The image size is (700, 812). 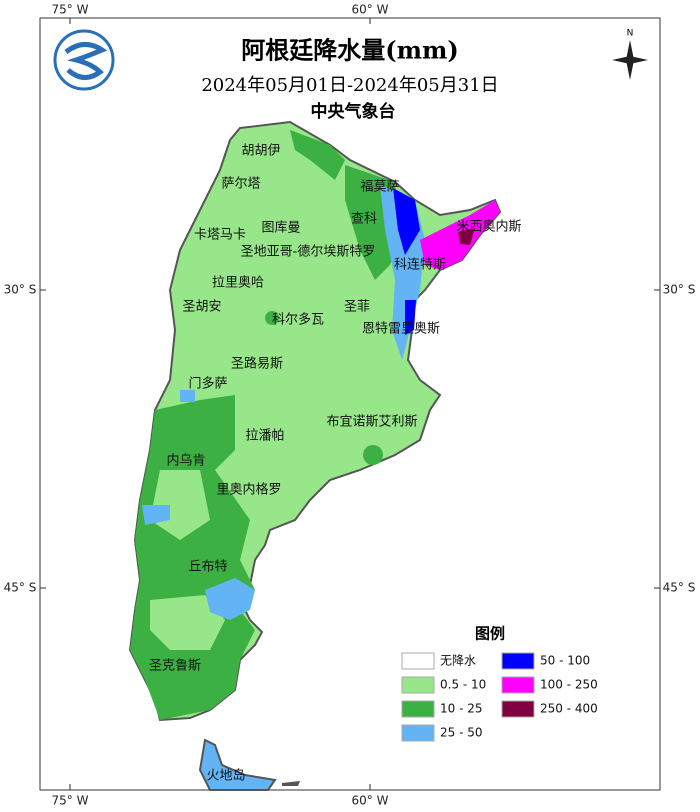 What do you see at coordinates (84, 60) in the screenshot?
I see `logo` at bounding box center [84, 60].